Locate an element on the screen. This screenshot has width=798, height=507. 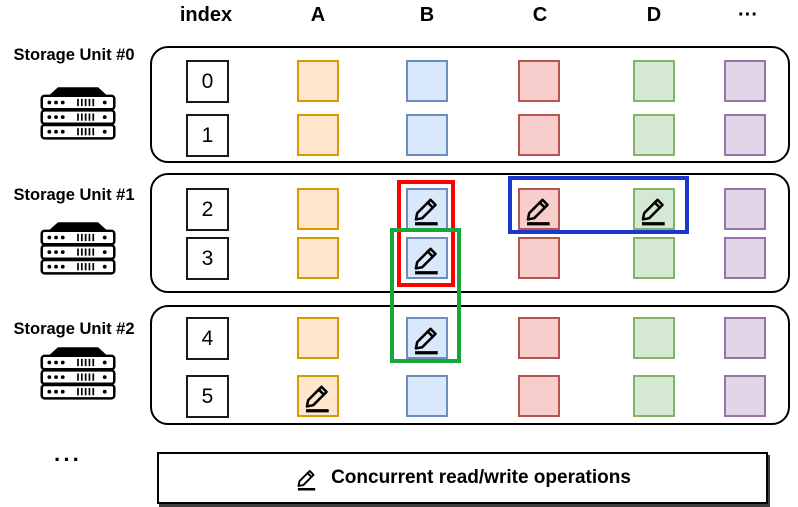
column-header-c: C is located at coordinates (540, 15).